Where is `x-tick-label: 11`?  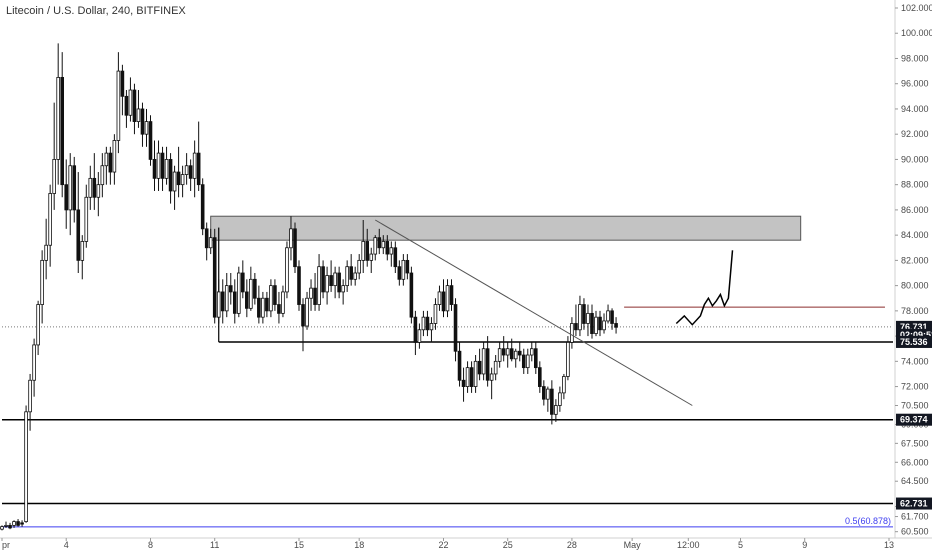 x-tick-label: 11 is located at coordinates (214, 545).